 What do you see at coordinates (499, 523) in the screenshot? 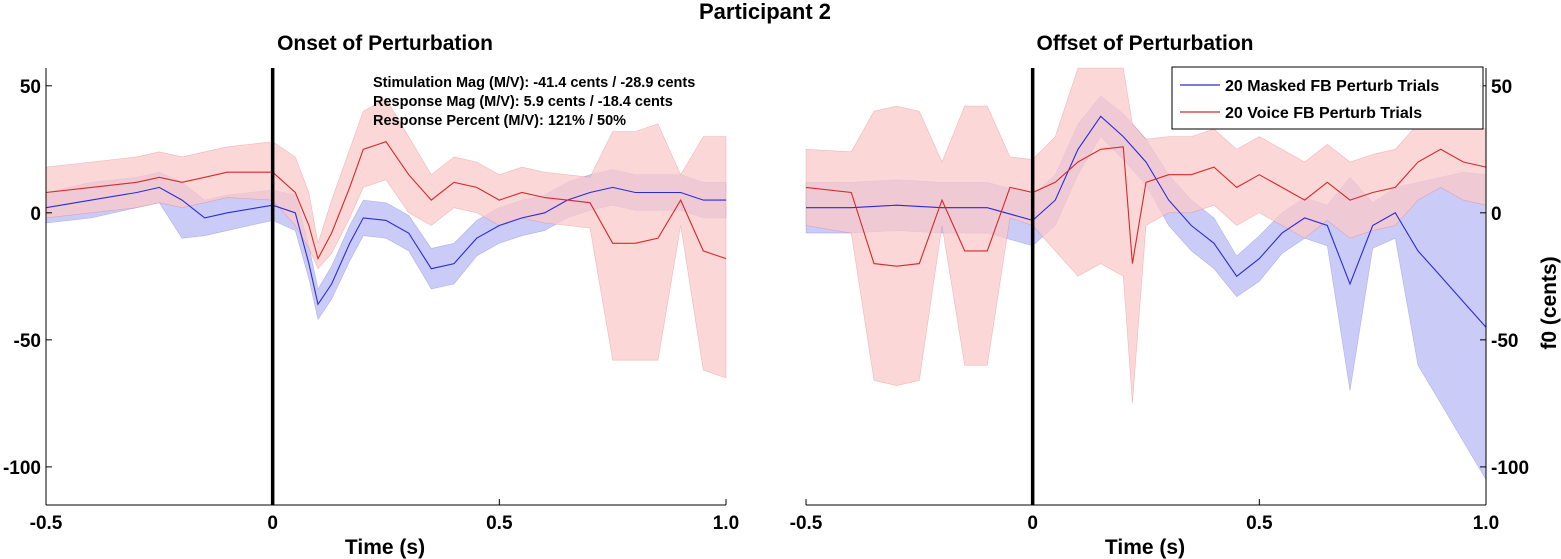
I see `onset-x-tick-label: 0.5` at bounding box center [499, 523].